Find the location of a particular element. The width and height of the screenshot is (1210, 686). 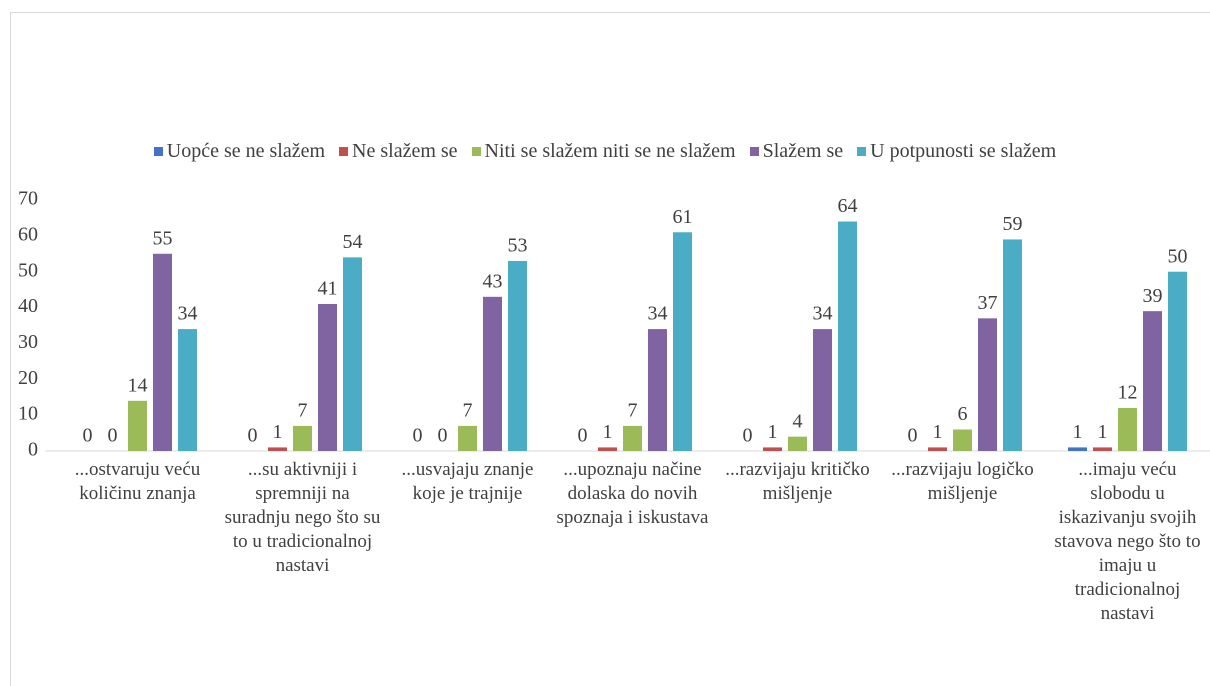

y-tick-label: 70 is located at coordinates (28, 199).